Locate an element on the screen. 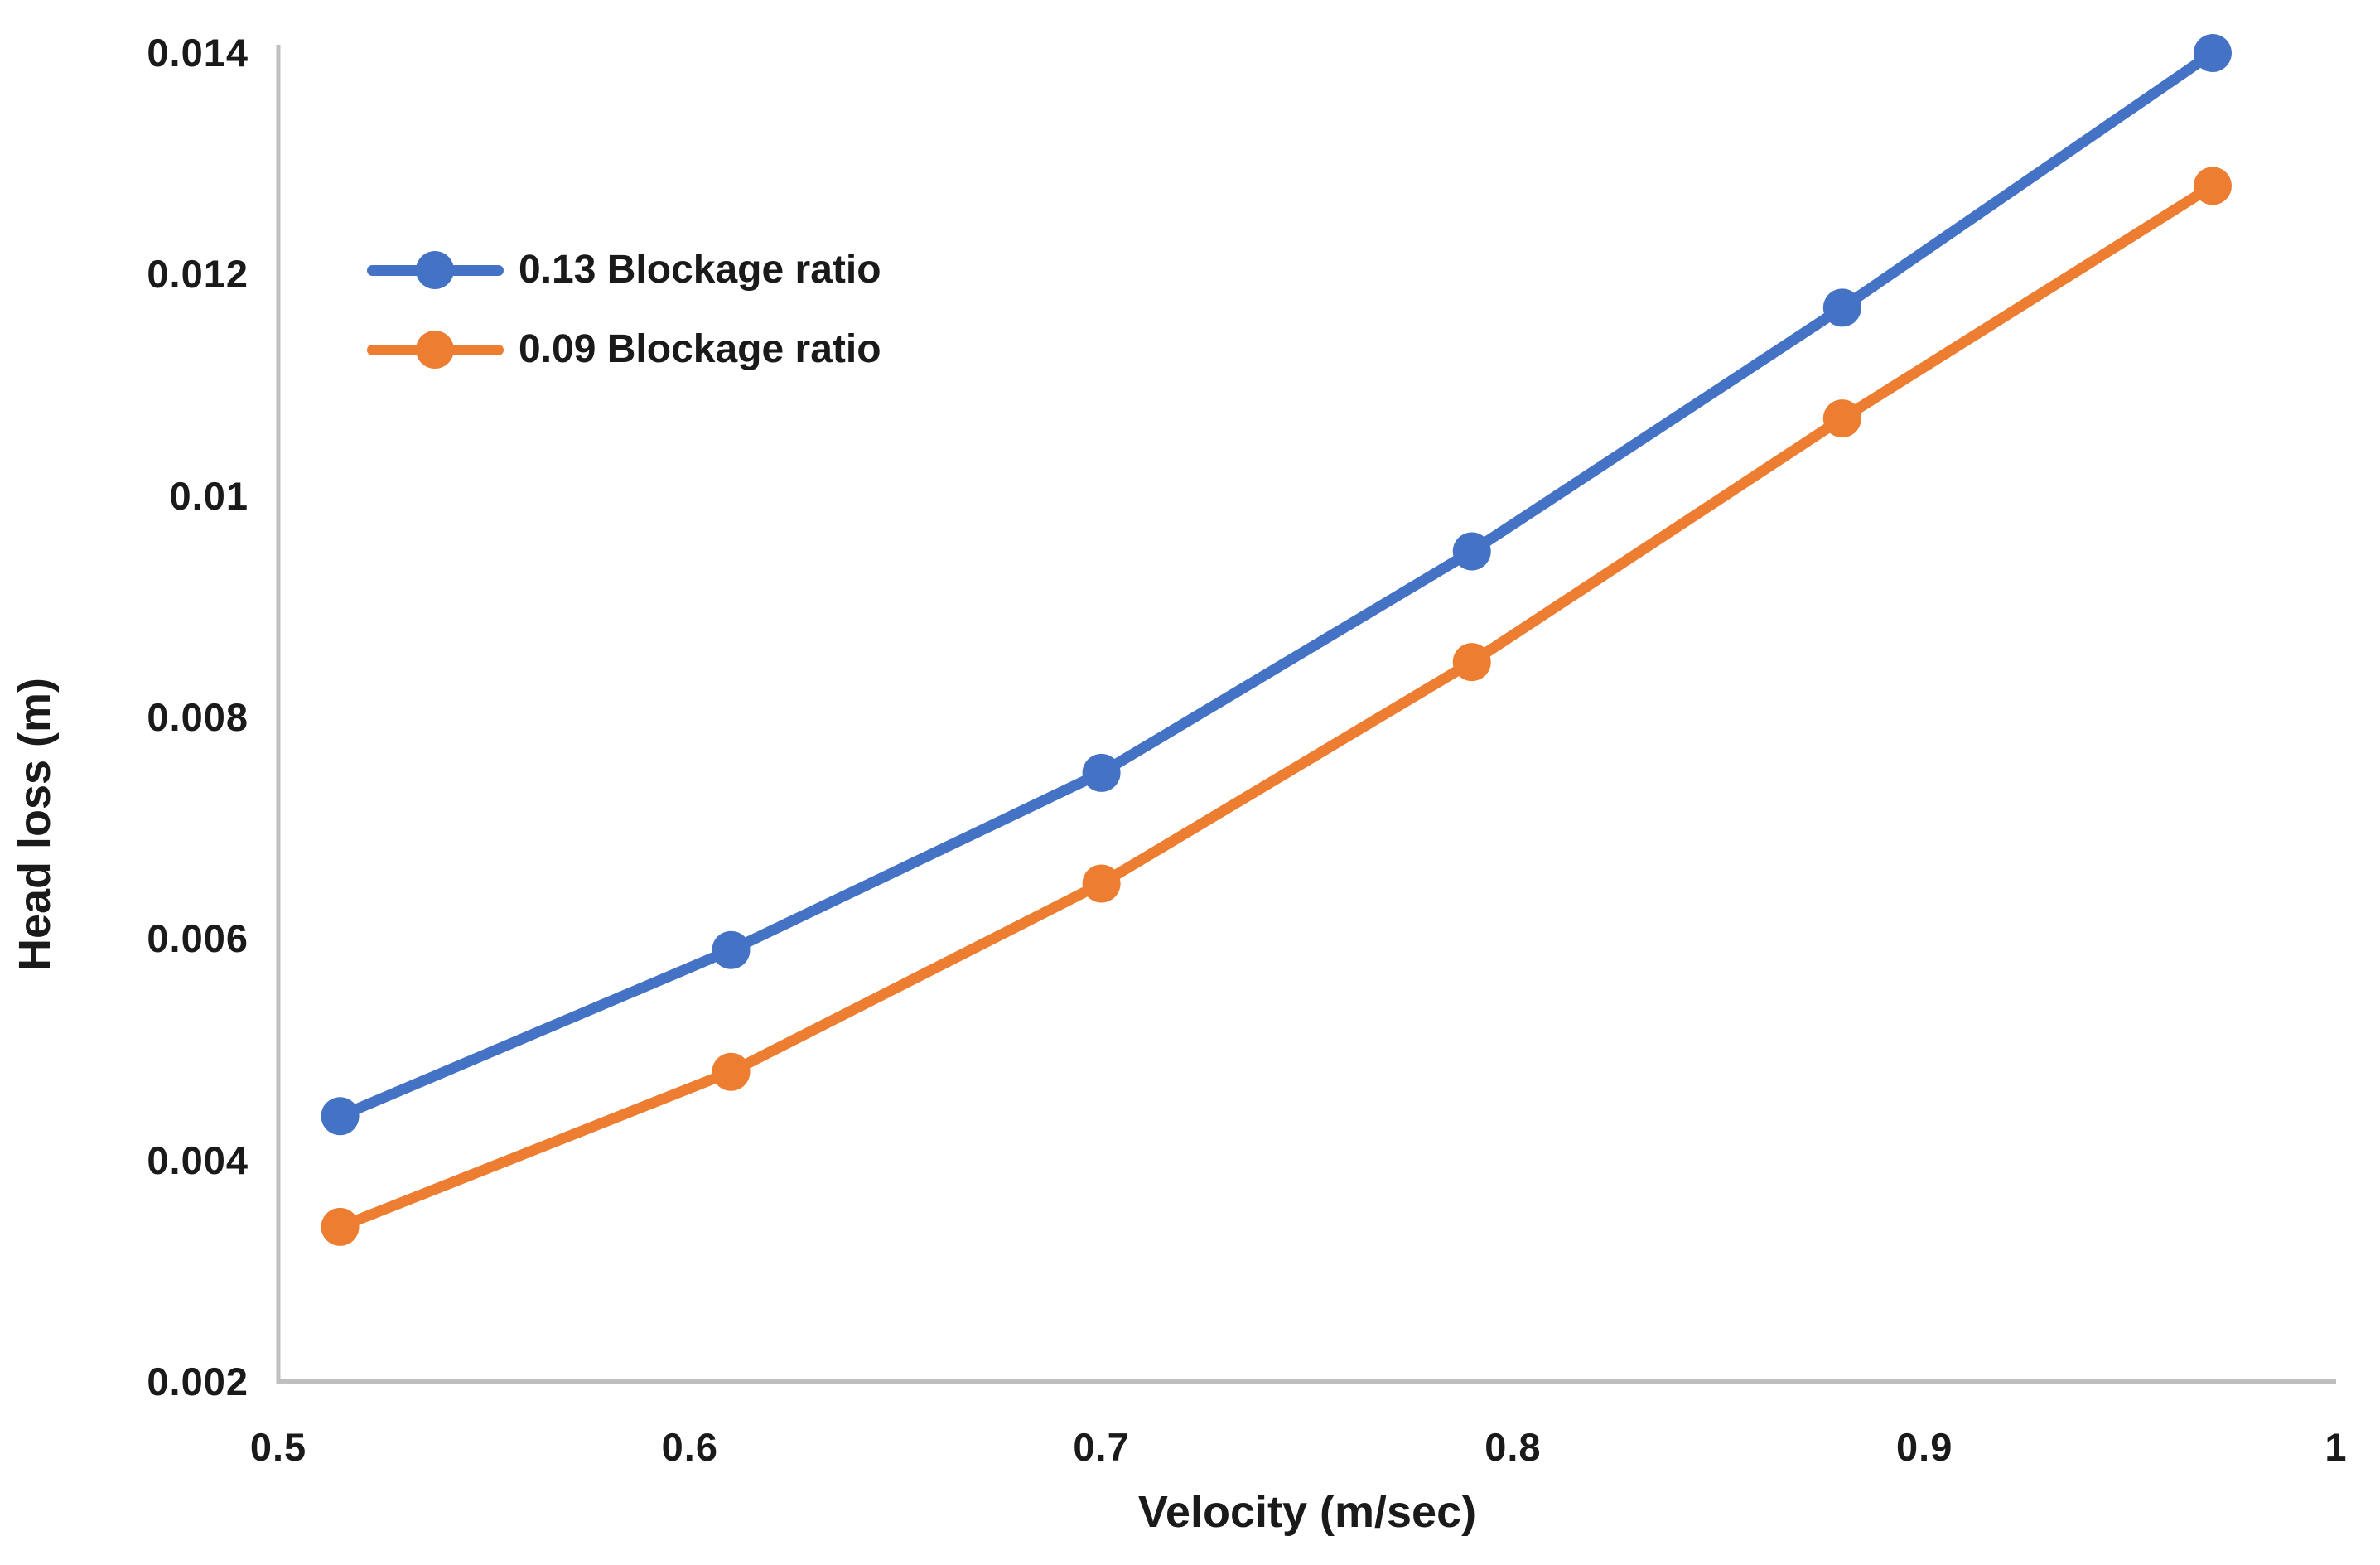 The width and height of the screenshot is (2380, 1565). legend-label: 0.13 Blockage ratio is located at coordinates (700, 270).